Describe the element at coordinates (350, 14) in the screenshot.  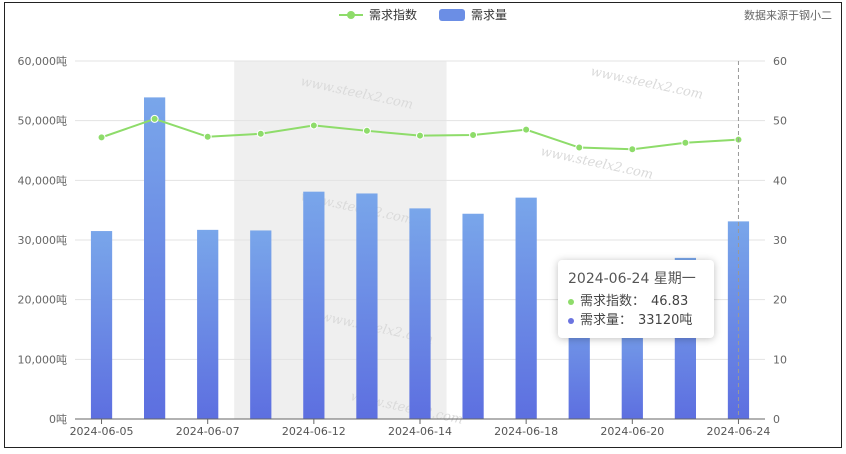
I see `legend-line-marker` at that location.